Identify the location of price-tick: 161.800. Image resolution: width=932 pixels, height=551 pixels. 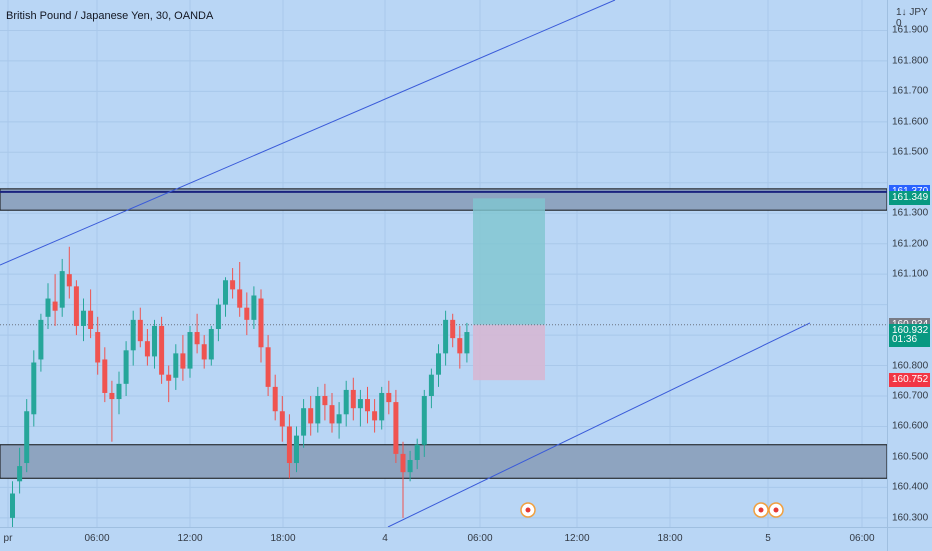
(910, 61).